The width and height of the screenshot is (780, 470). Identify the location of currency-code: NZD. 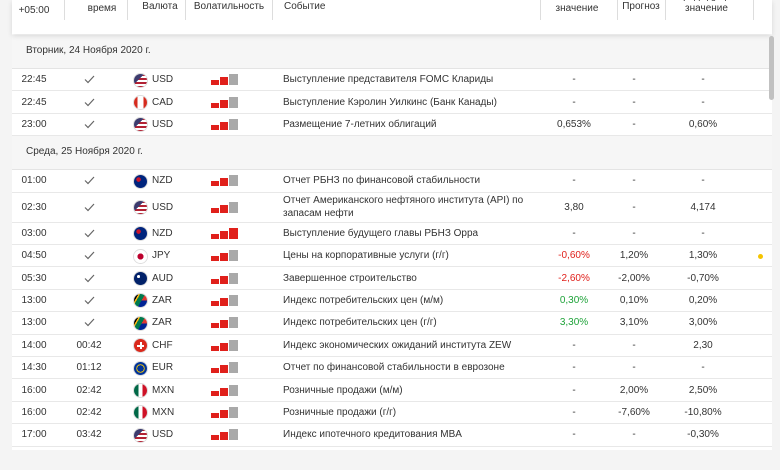
(162, 181).